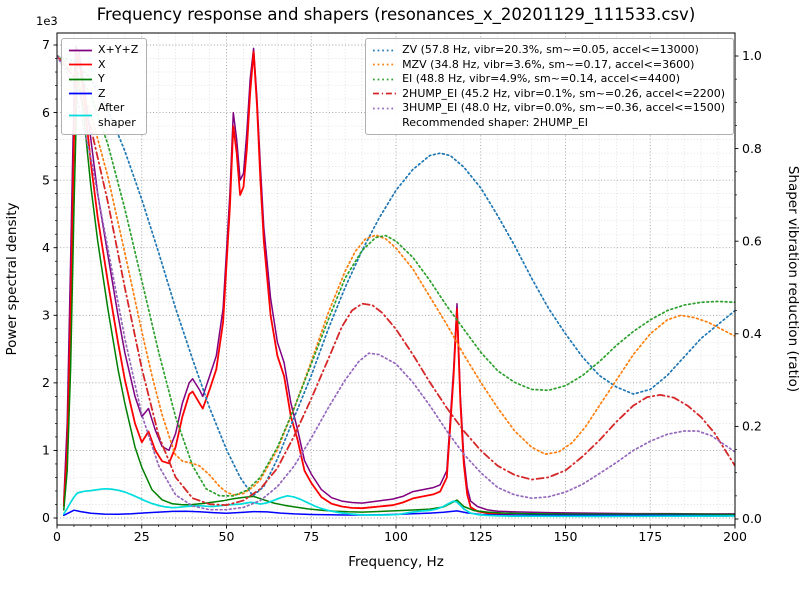 This screenshot has width=800, height=600. What do you see at coordinates (398, 502) in the screenshot?
I see `series-after-shaper` at bounding box center [398, 502].